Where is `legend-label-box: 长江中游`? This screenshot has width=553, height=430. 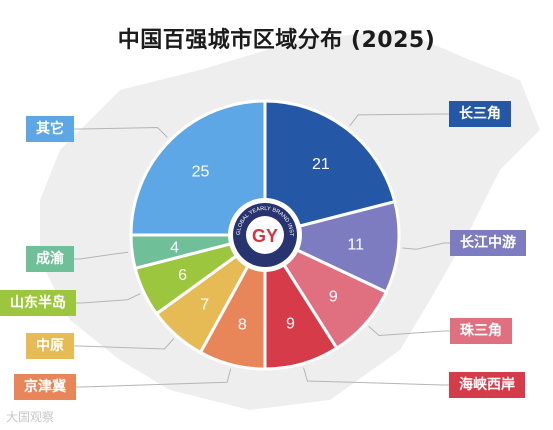
legend-label-box: 长江中游 is located at coordinates (488, 243).